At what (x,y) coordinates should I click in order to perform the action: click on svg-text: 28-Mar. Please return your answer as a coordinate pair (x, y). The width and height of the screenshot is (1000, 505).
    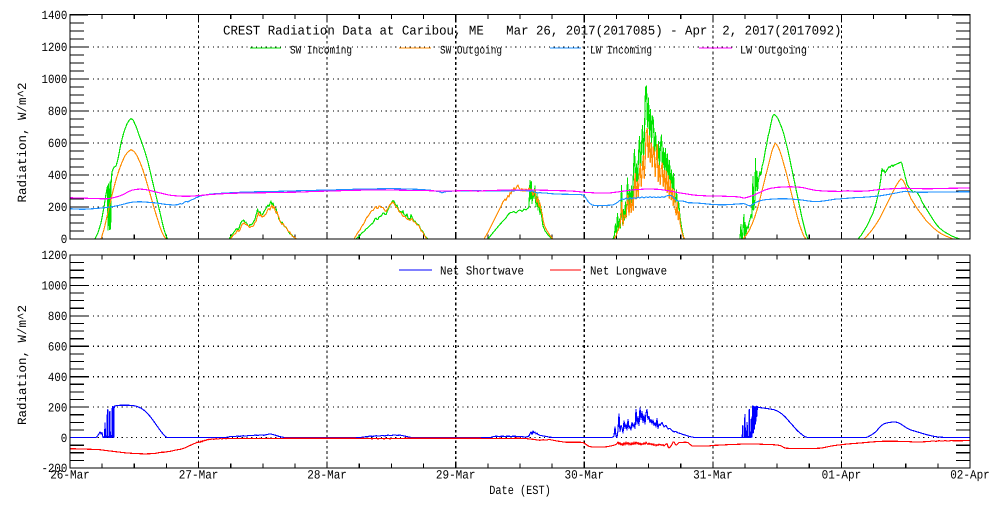
    Looking at the image, I should click on (327, 476).